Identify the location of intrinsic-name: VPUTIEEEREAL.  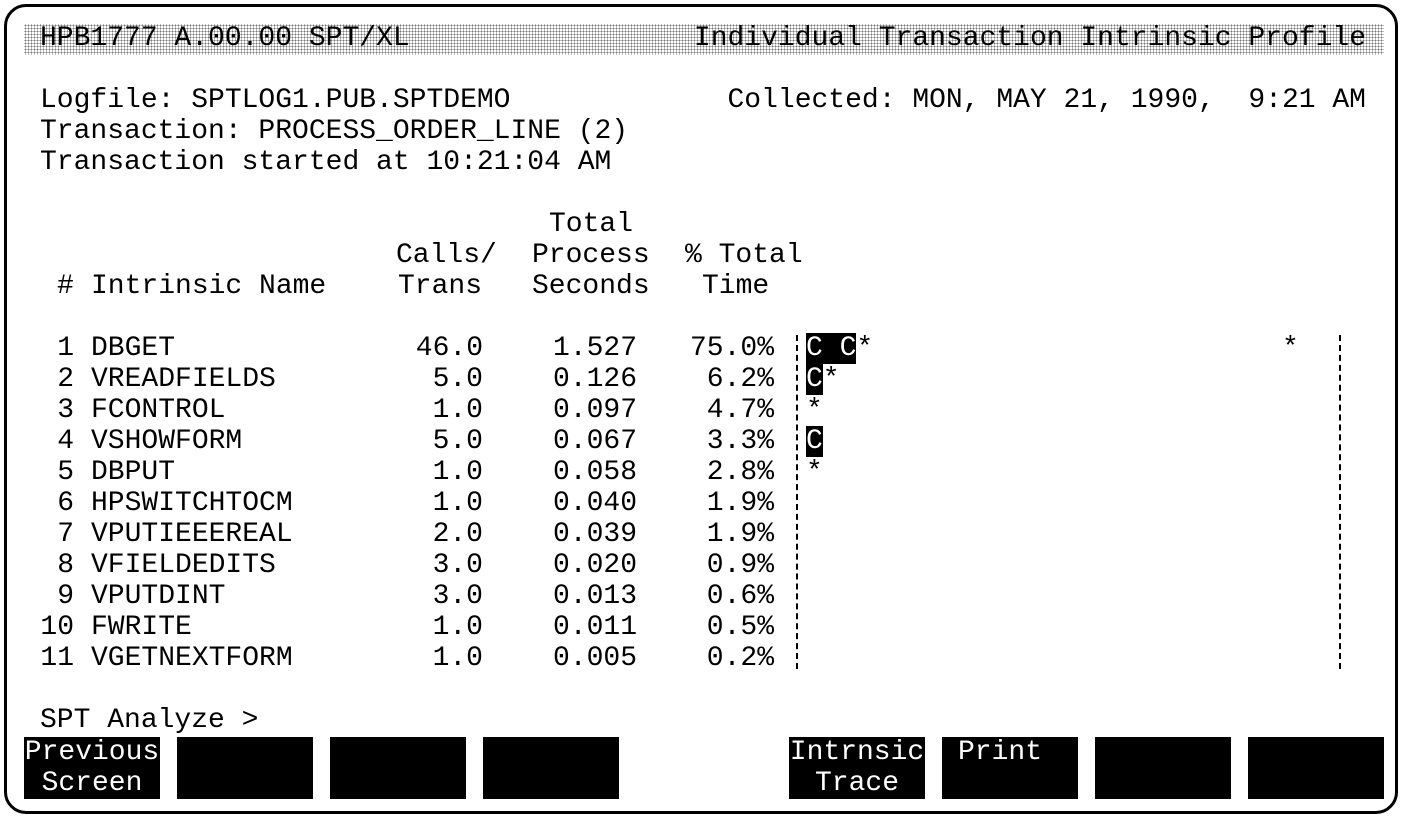
(192, 534).